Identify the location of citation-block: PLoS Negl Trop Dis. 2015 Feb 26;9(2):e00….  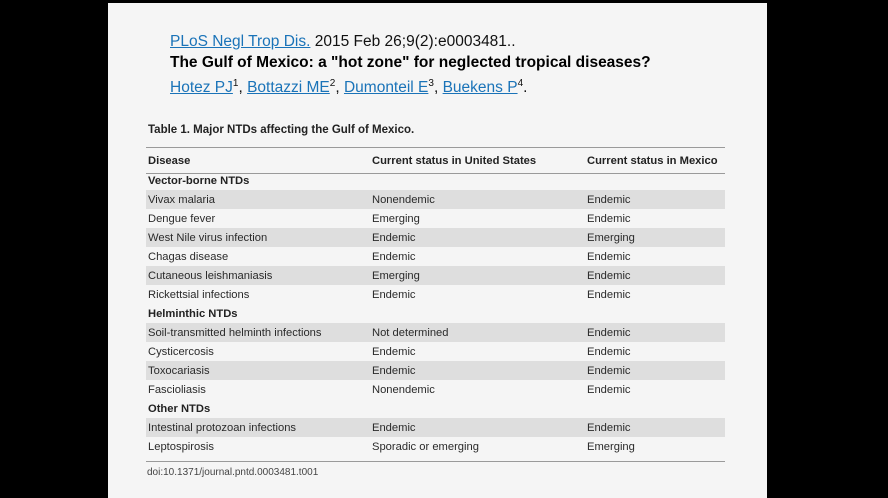
(410, 64).